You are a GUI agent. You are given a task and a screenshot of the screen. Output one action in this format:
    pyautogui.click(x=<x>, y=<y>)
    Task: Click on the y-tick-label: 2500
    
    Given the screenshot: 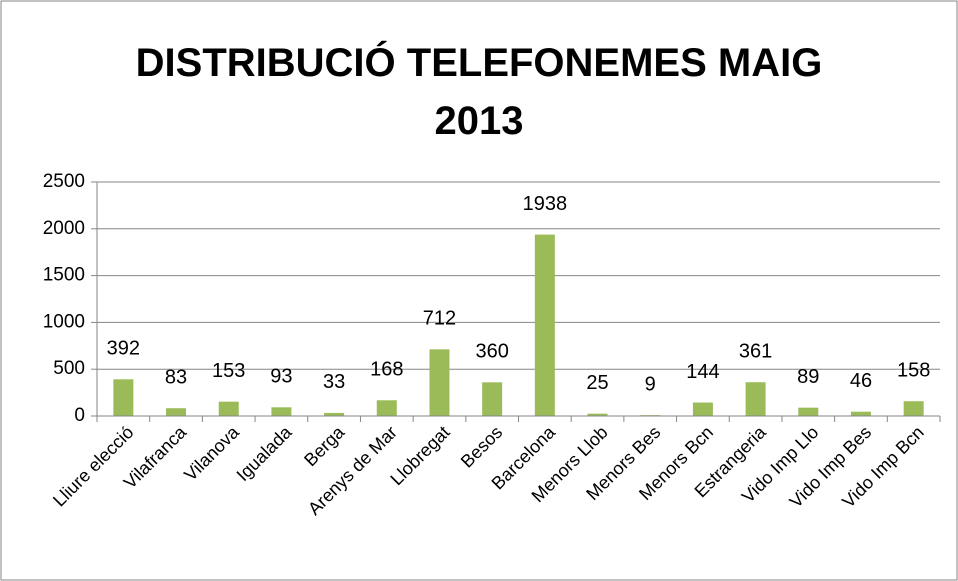 What is the action you would take?
    pyautogui.click(x=64, y=181)
    